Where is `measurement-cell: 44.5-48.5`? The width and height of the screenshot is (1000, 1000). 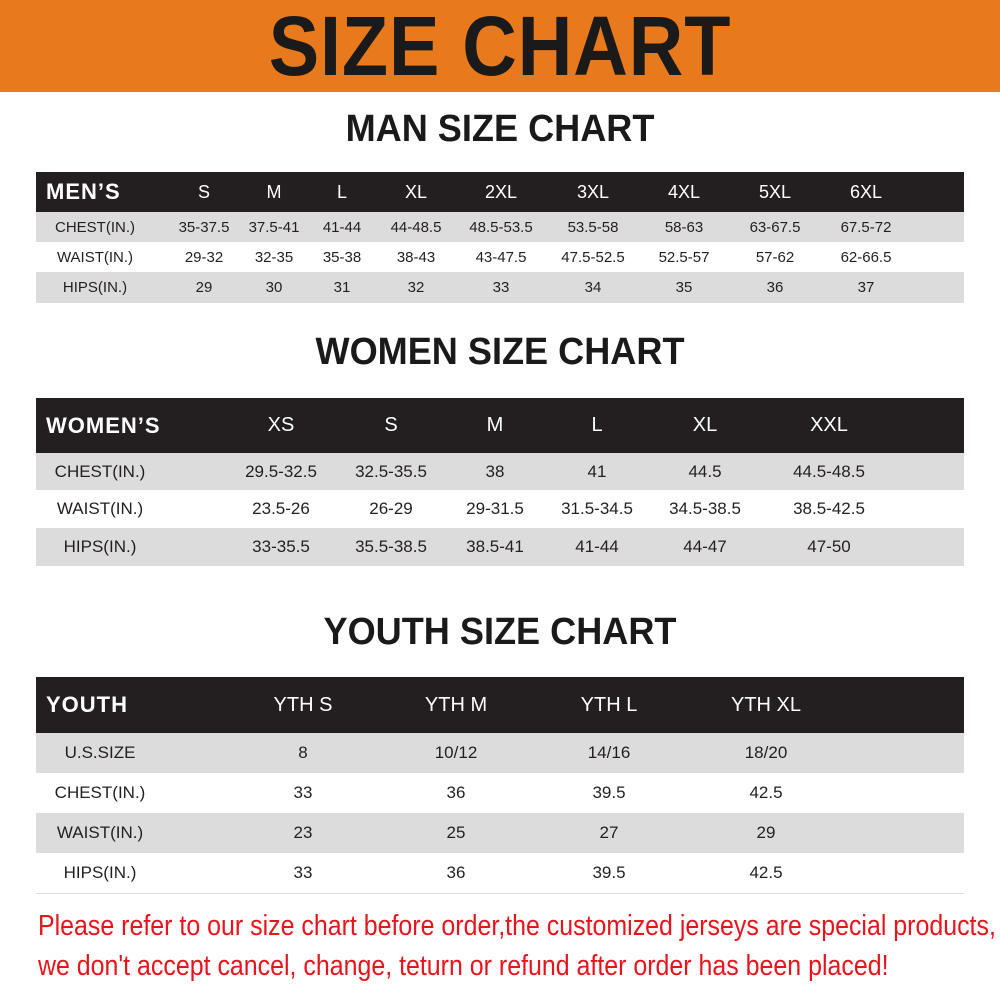
measurement-cell: 44.5-48.5 is located at coordinates (829, 471).